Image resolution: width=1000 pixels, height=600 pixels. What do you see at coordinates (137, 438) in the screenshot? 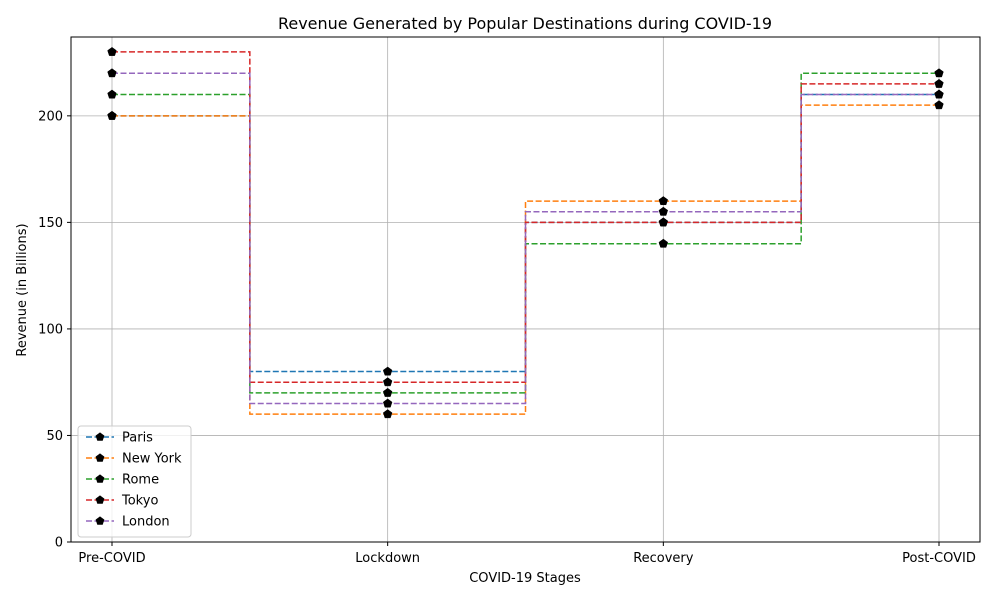
I see `legend-label: Paris` at bounding box center [137, 438].